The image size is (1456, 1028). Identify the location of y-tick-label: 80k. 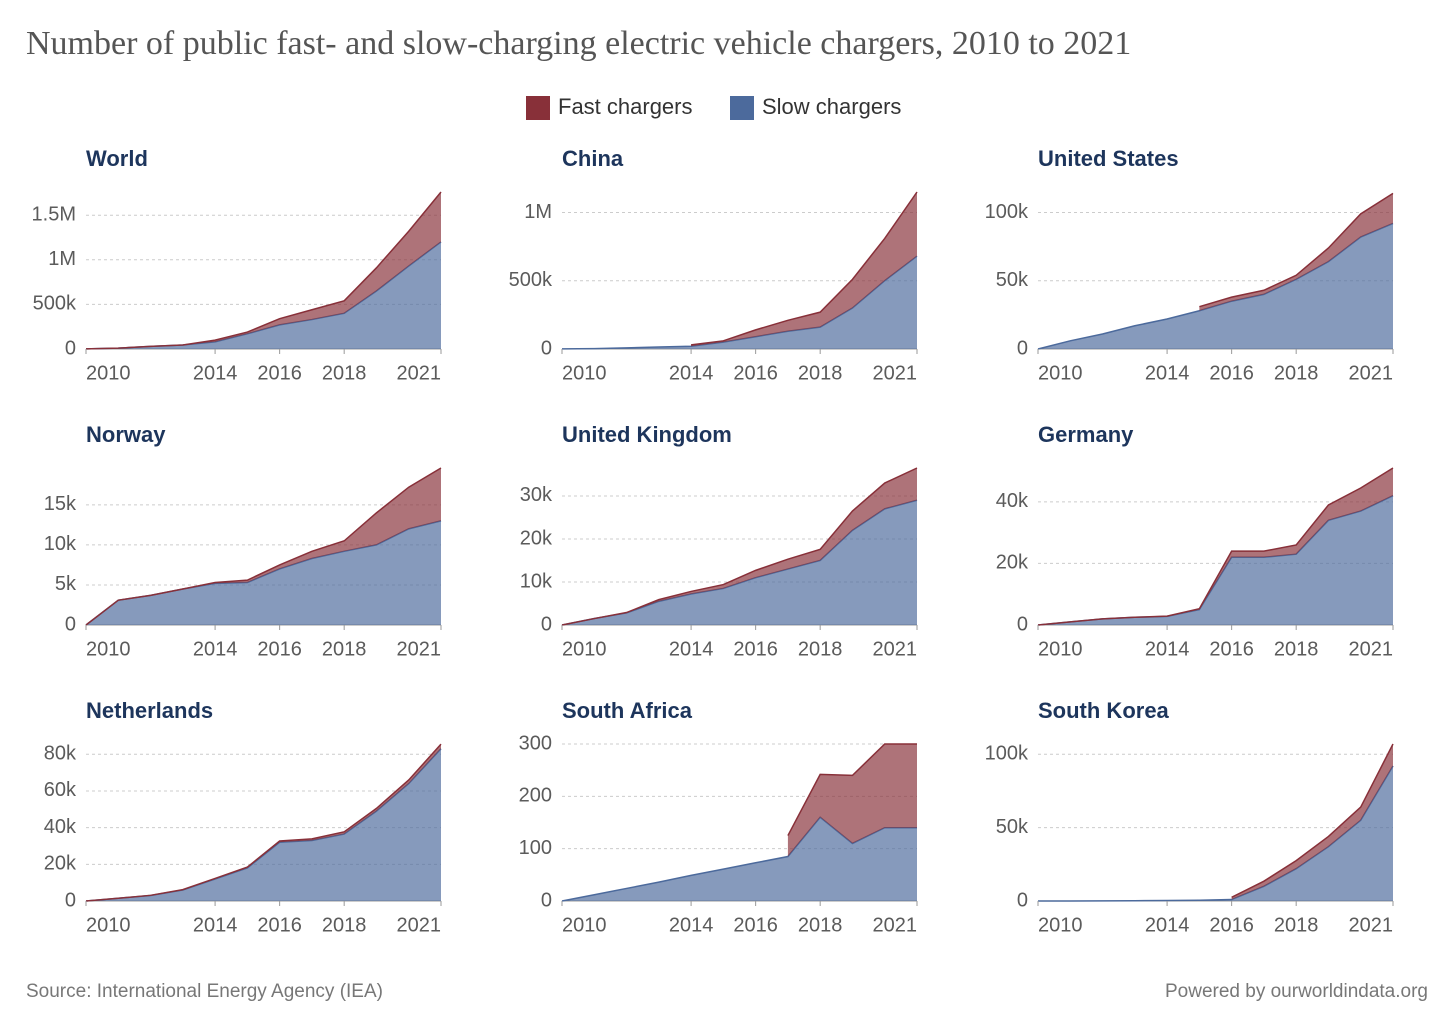
(60, 754).